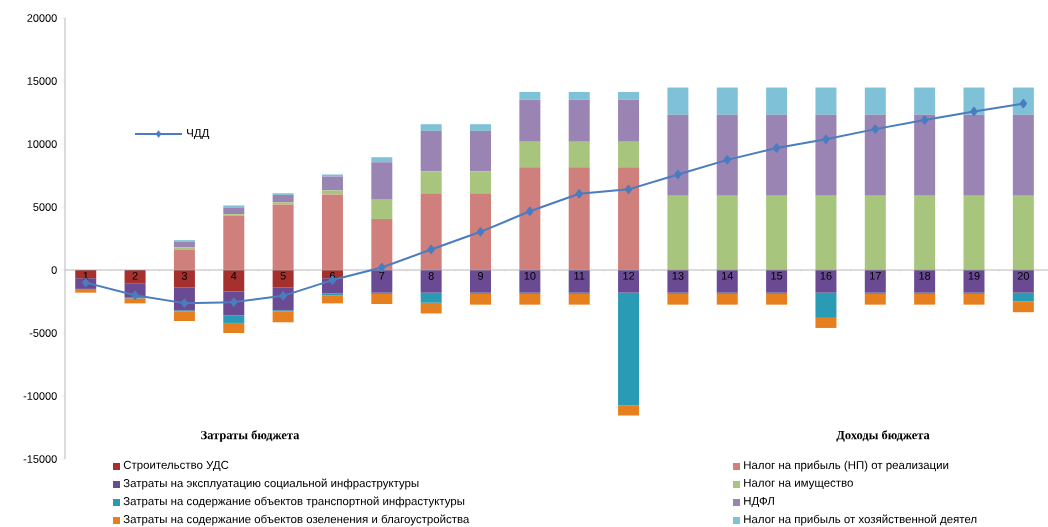  Describe the element at coordinates (925, 275) in the screenshot. I see `x-tick-label: 18` at that location.